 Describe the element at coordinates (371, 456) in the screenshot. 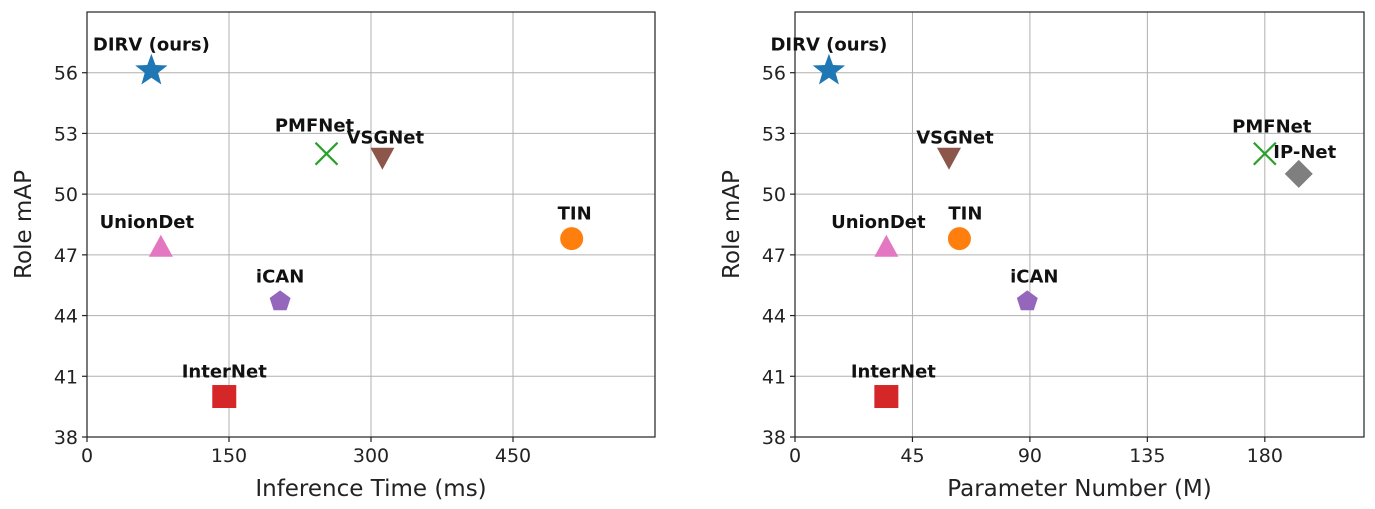

I see `x-tick-label: 300` at that location.